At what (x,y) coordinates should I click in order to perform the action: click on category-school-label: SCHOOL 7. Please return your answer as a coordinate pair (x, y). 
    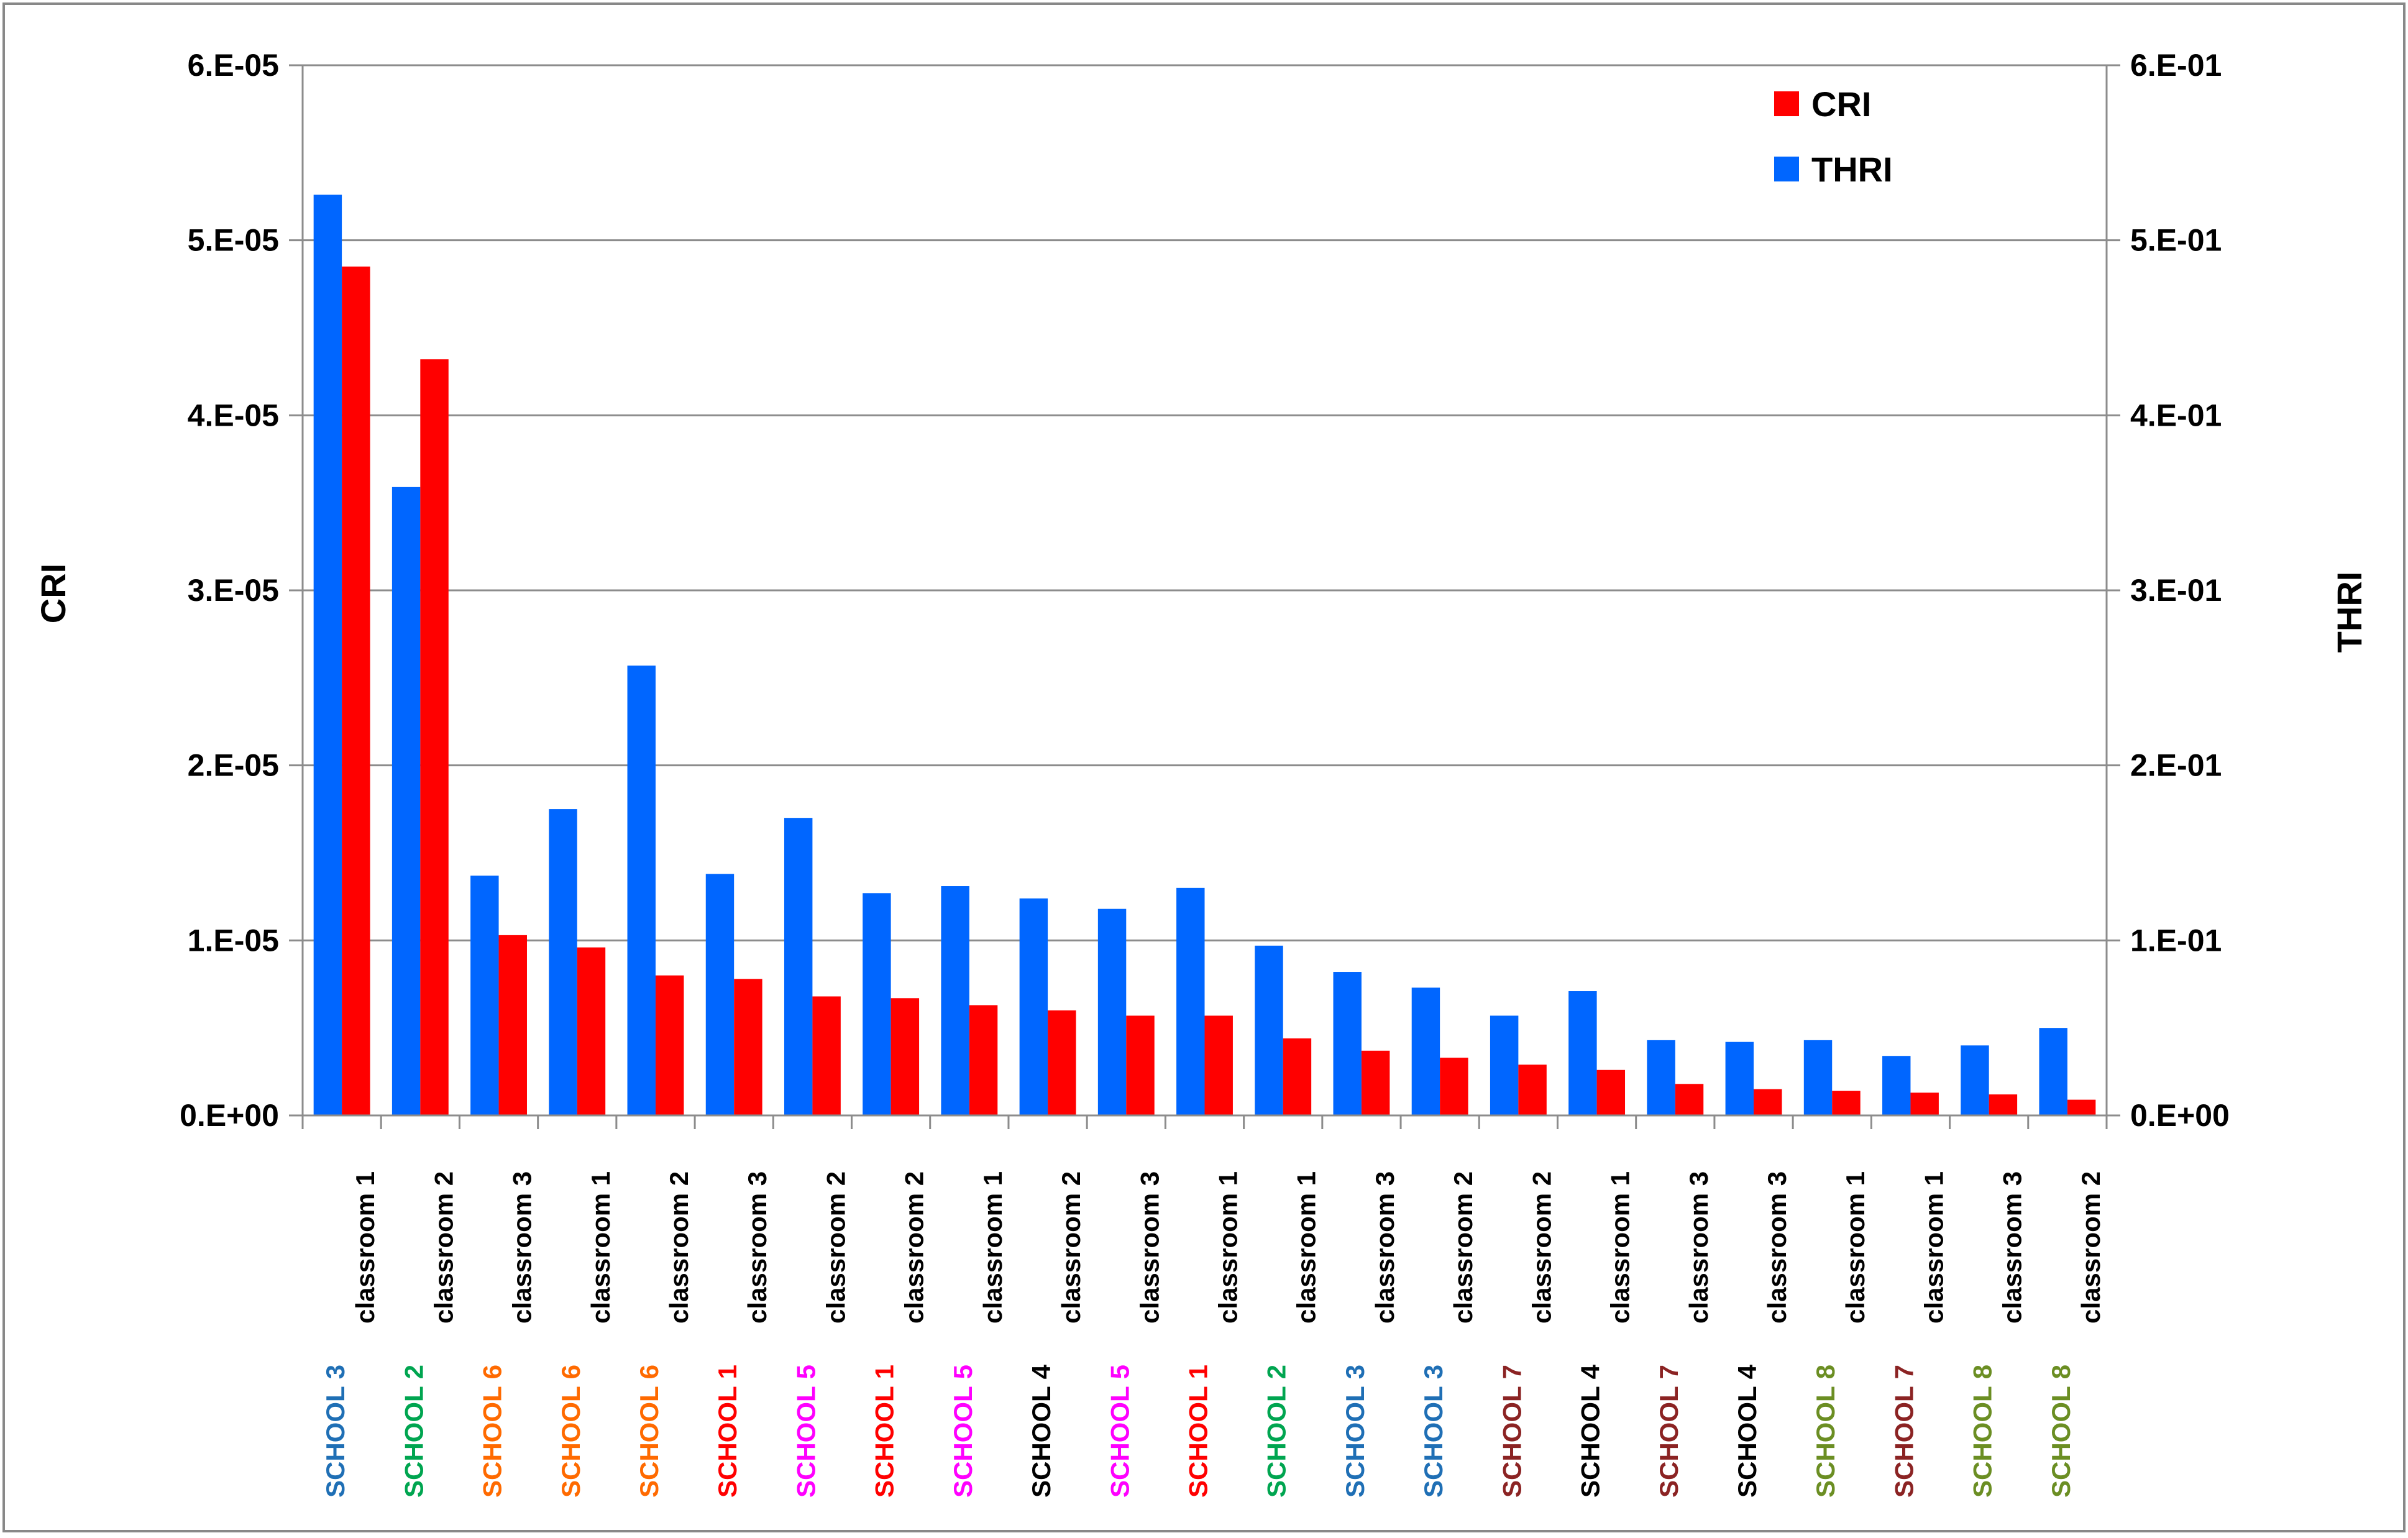
    Looking at the image, I should click on (1668, 1431).